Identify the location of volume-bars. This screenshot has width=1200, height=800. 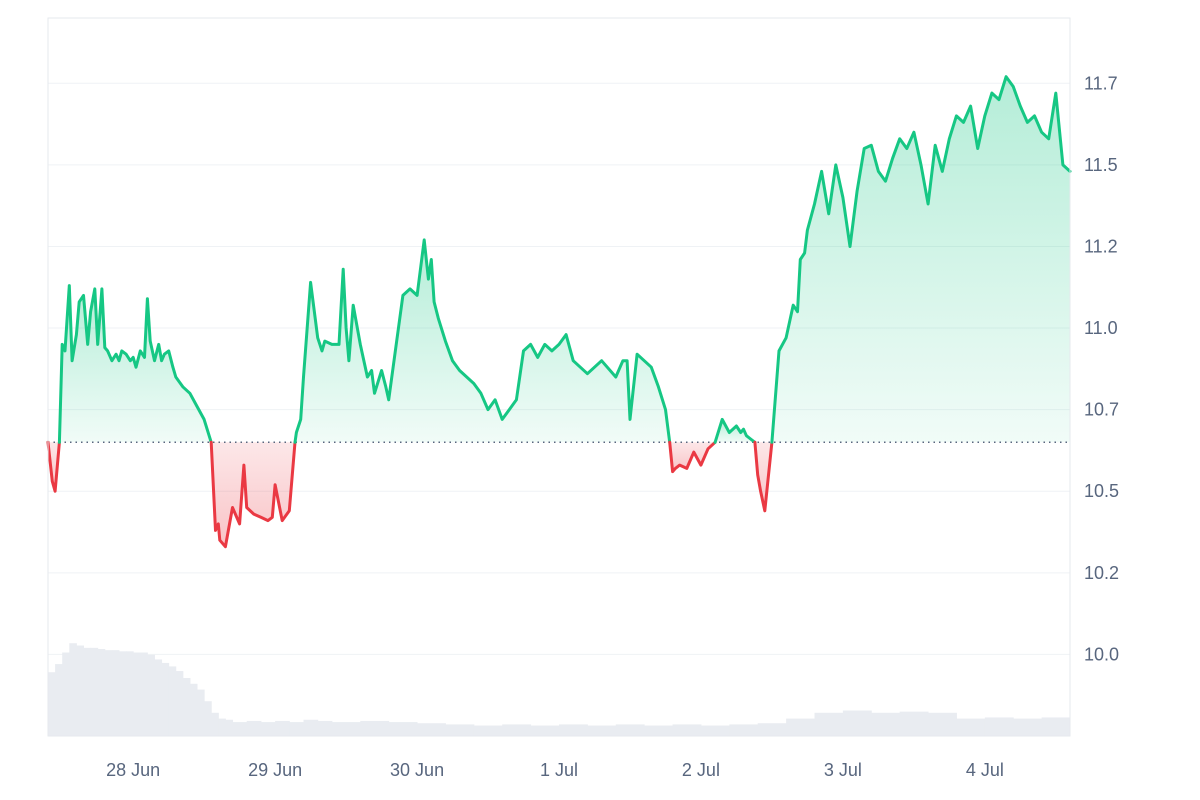
(559, 689).